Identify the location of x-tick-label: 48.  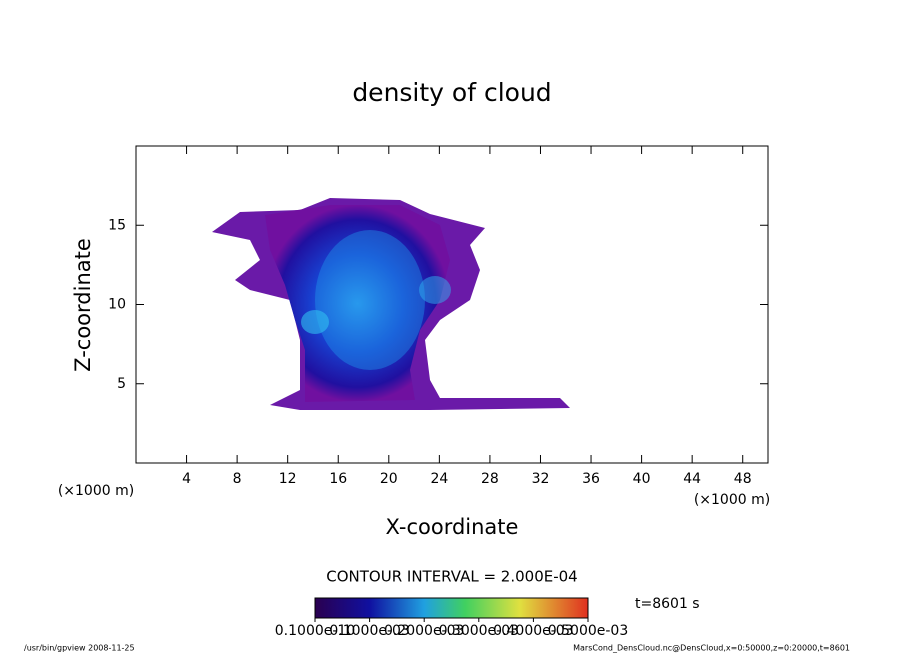
(743, 479).